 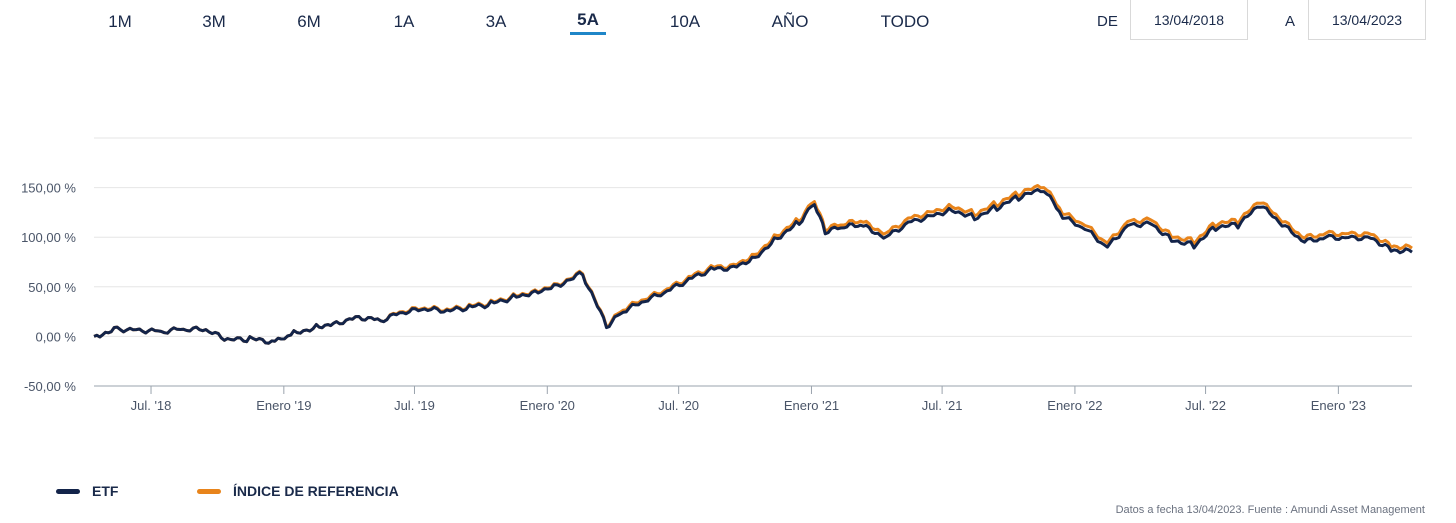 I want to click on tab-10a: 10A, so click(x=685, y=21).